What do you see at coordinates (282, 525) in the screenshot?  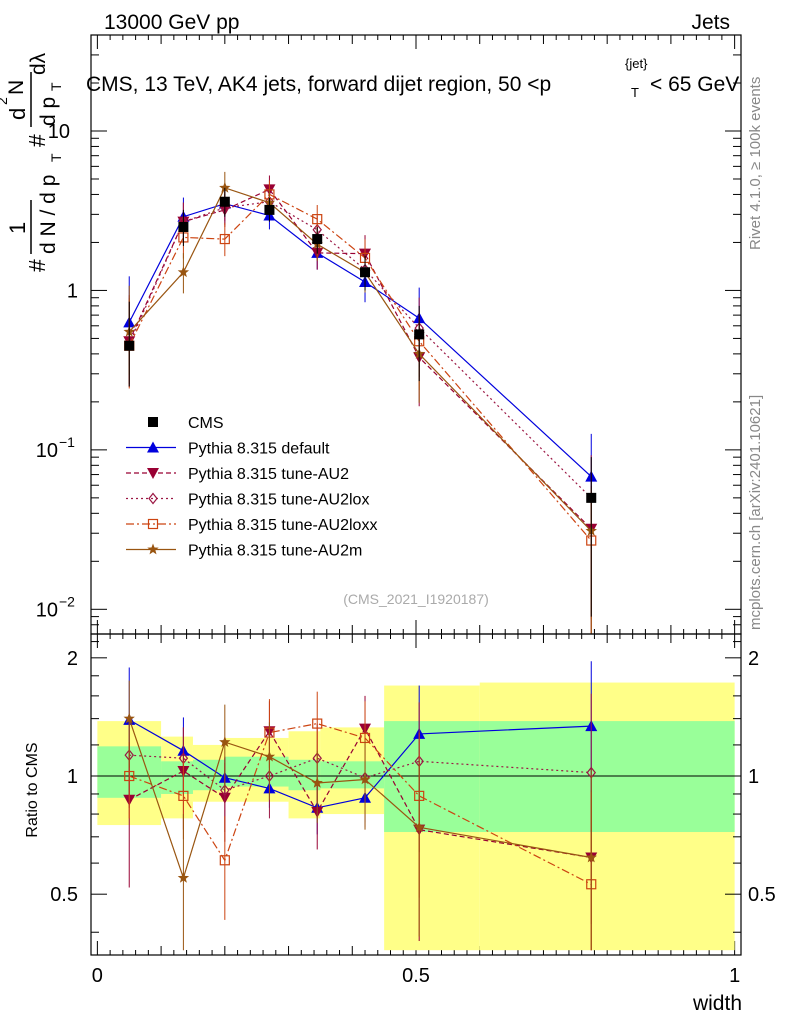 I see `legend-label-au2loxx: Pythia 8.315 tune-AU2loxx` at bounding box center [282, 525].